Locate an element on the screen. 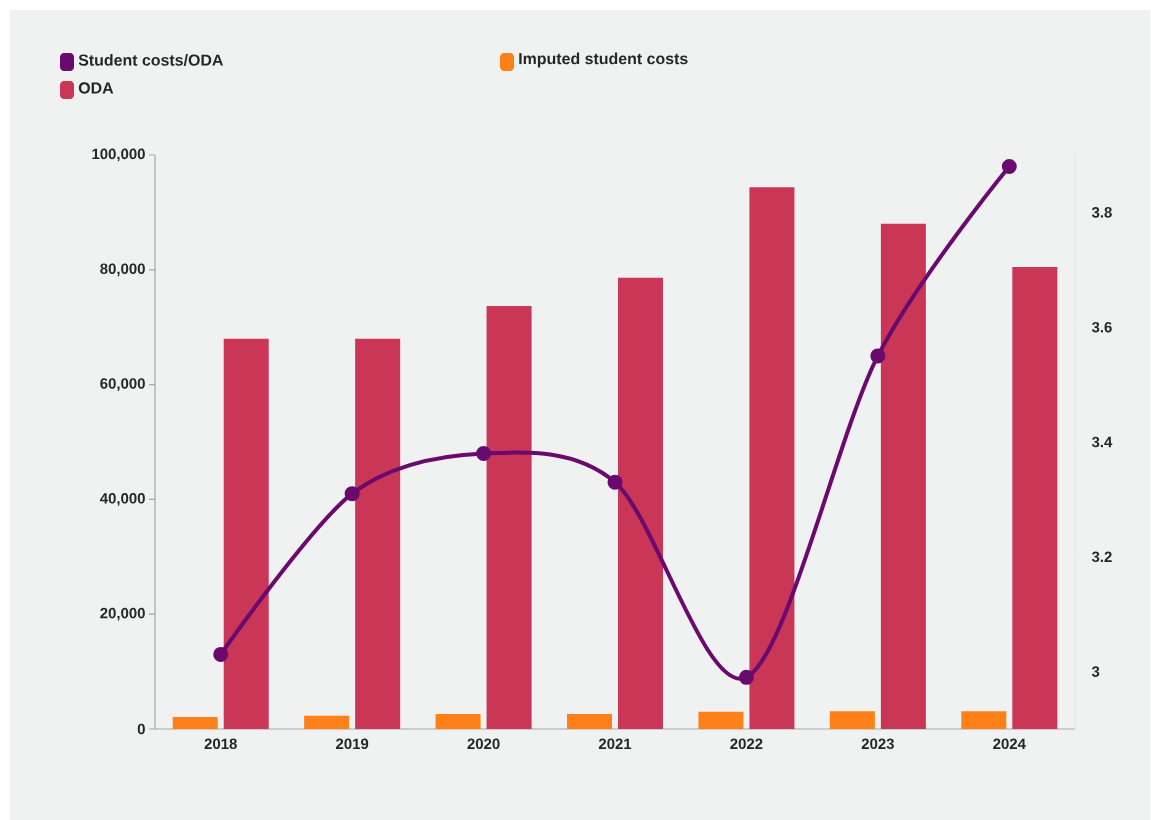 Image resolution: width=1151 pixels, height=820 pixels. x-tick-label: 2023 is located at coordinates (877, 744).